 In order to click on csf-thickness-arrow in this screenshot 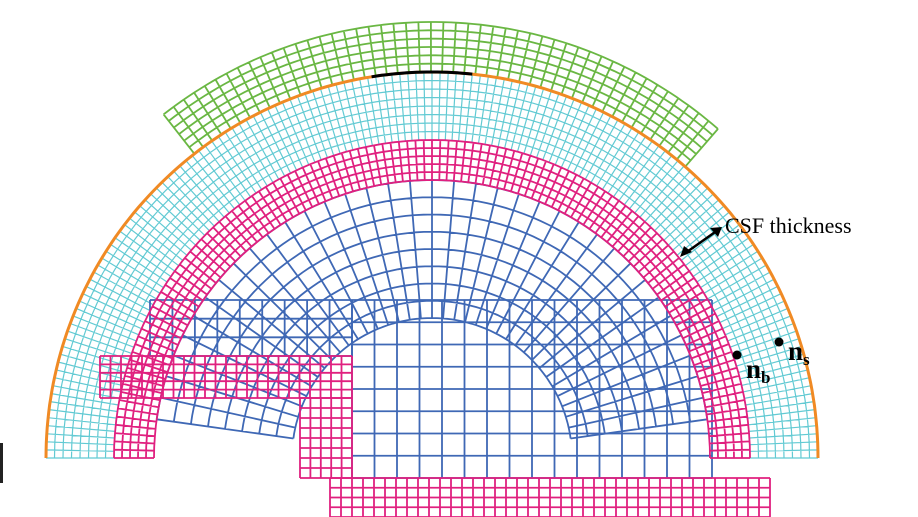, I will do `click(701, 242)`.